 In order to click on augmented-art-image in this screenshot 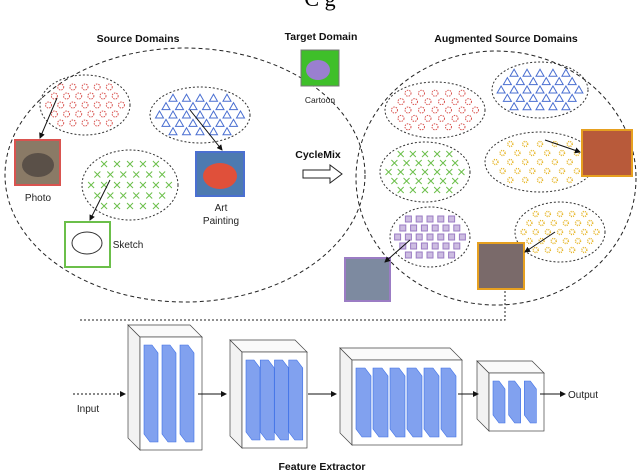, I will do `click(607, 153)`.